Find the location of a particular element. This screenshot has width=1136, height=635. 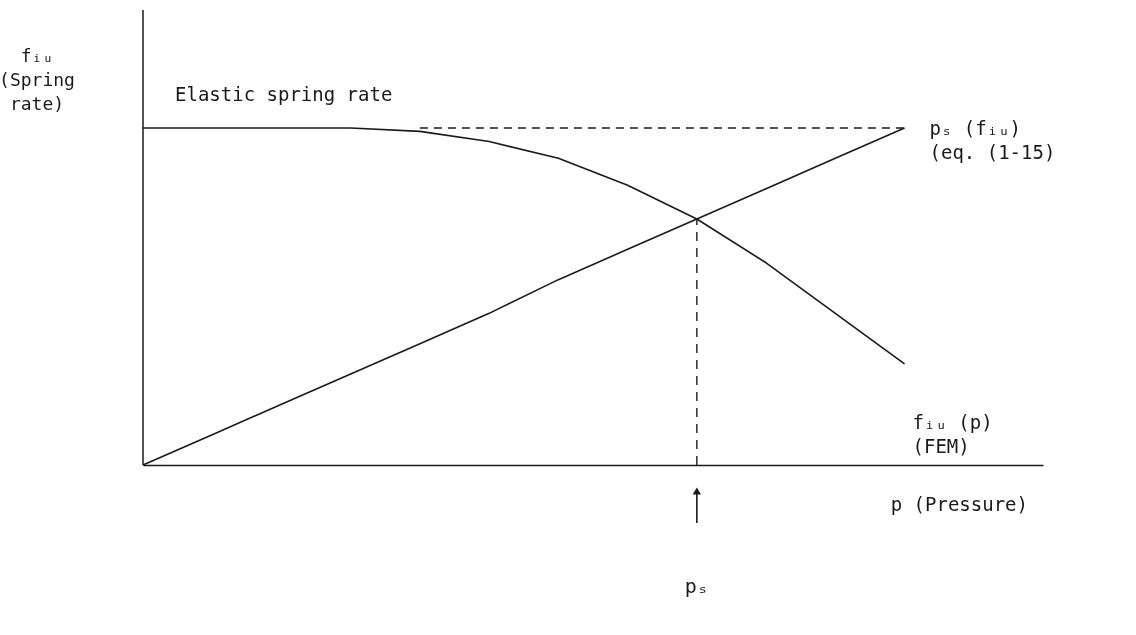

text: fᵢᵤ (p) (FEM) is located at coordinates (952, 433).